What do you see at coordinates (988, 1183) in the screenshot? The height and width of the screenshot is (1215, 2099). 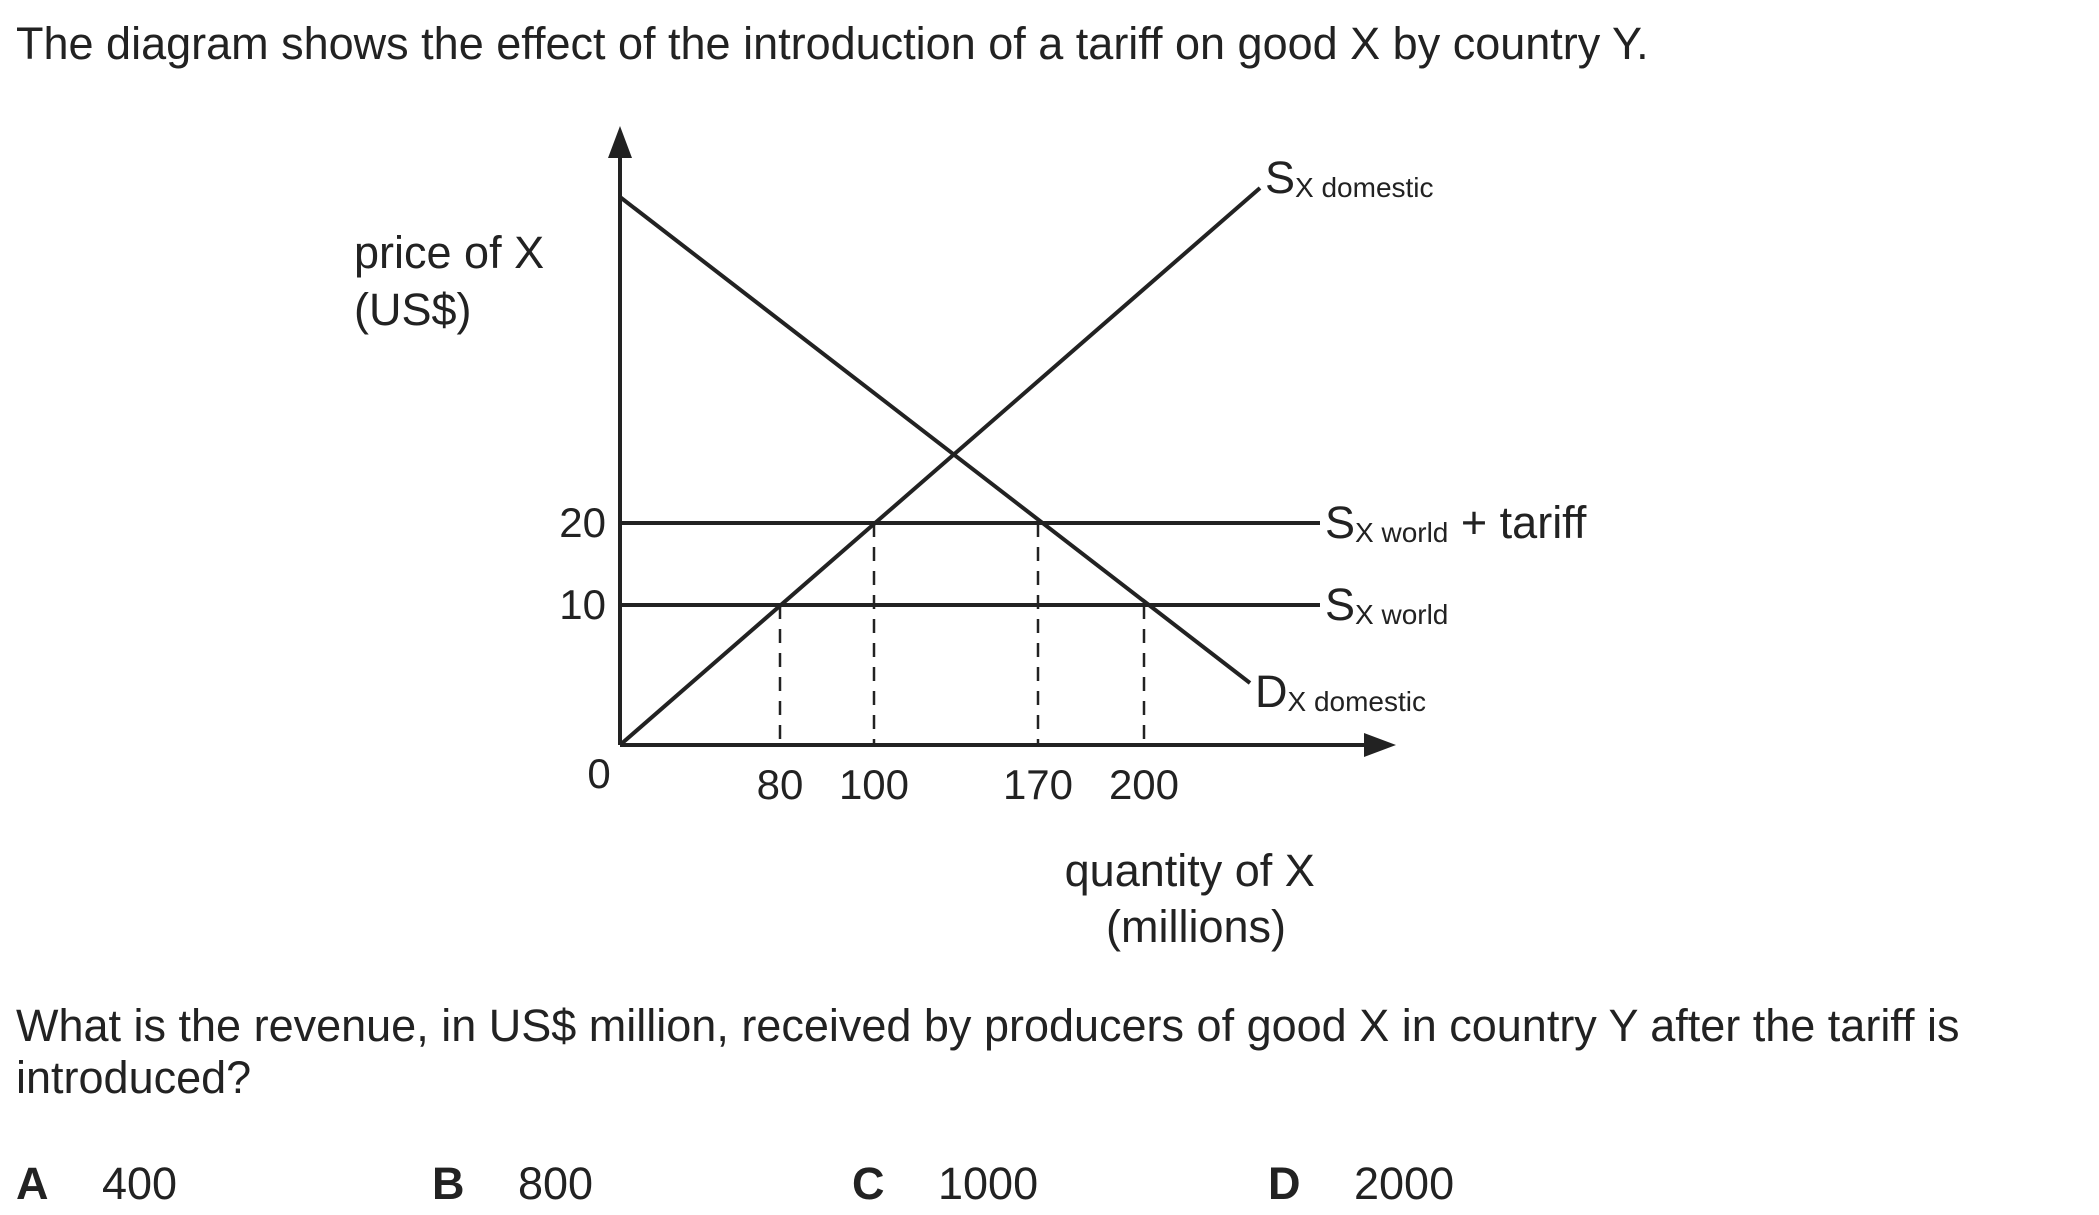 I see `option-c-value: 1000` at bounding box center [988, 1183].